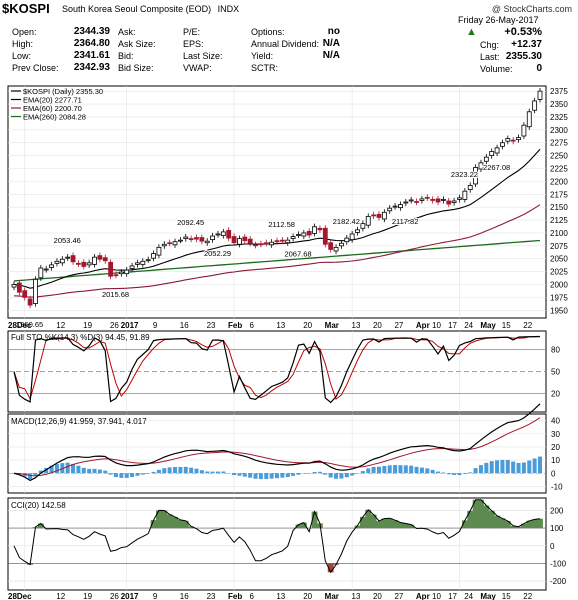 Image resolution: width=578 pixels, height=600 pixels. What do you see at coordinates (203, 56) in the screenshot?
I see `last-size-label: Last Size:` at bounding box center [203, 56].